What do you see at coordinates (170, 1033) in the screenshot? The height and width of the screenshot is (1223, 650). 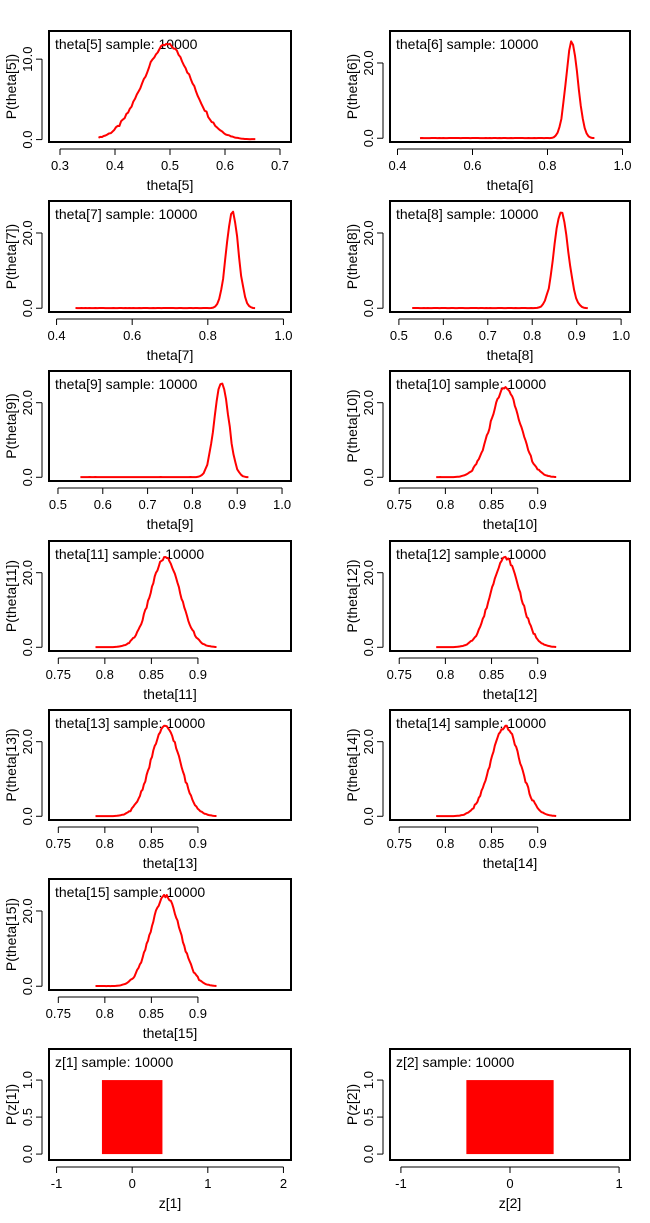 I see `x-axis-label: theta[15]` at bounding box center [170, 1033].